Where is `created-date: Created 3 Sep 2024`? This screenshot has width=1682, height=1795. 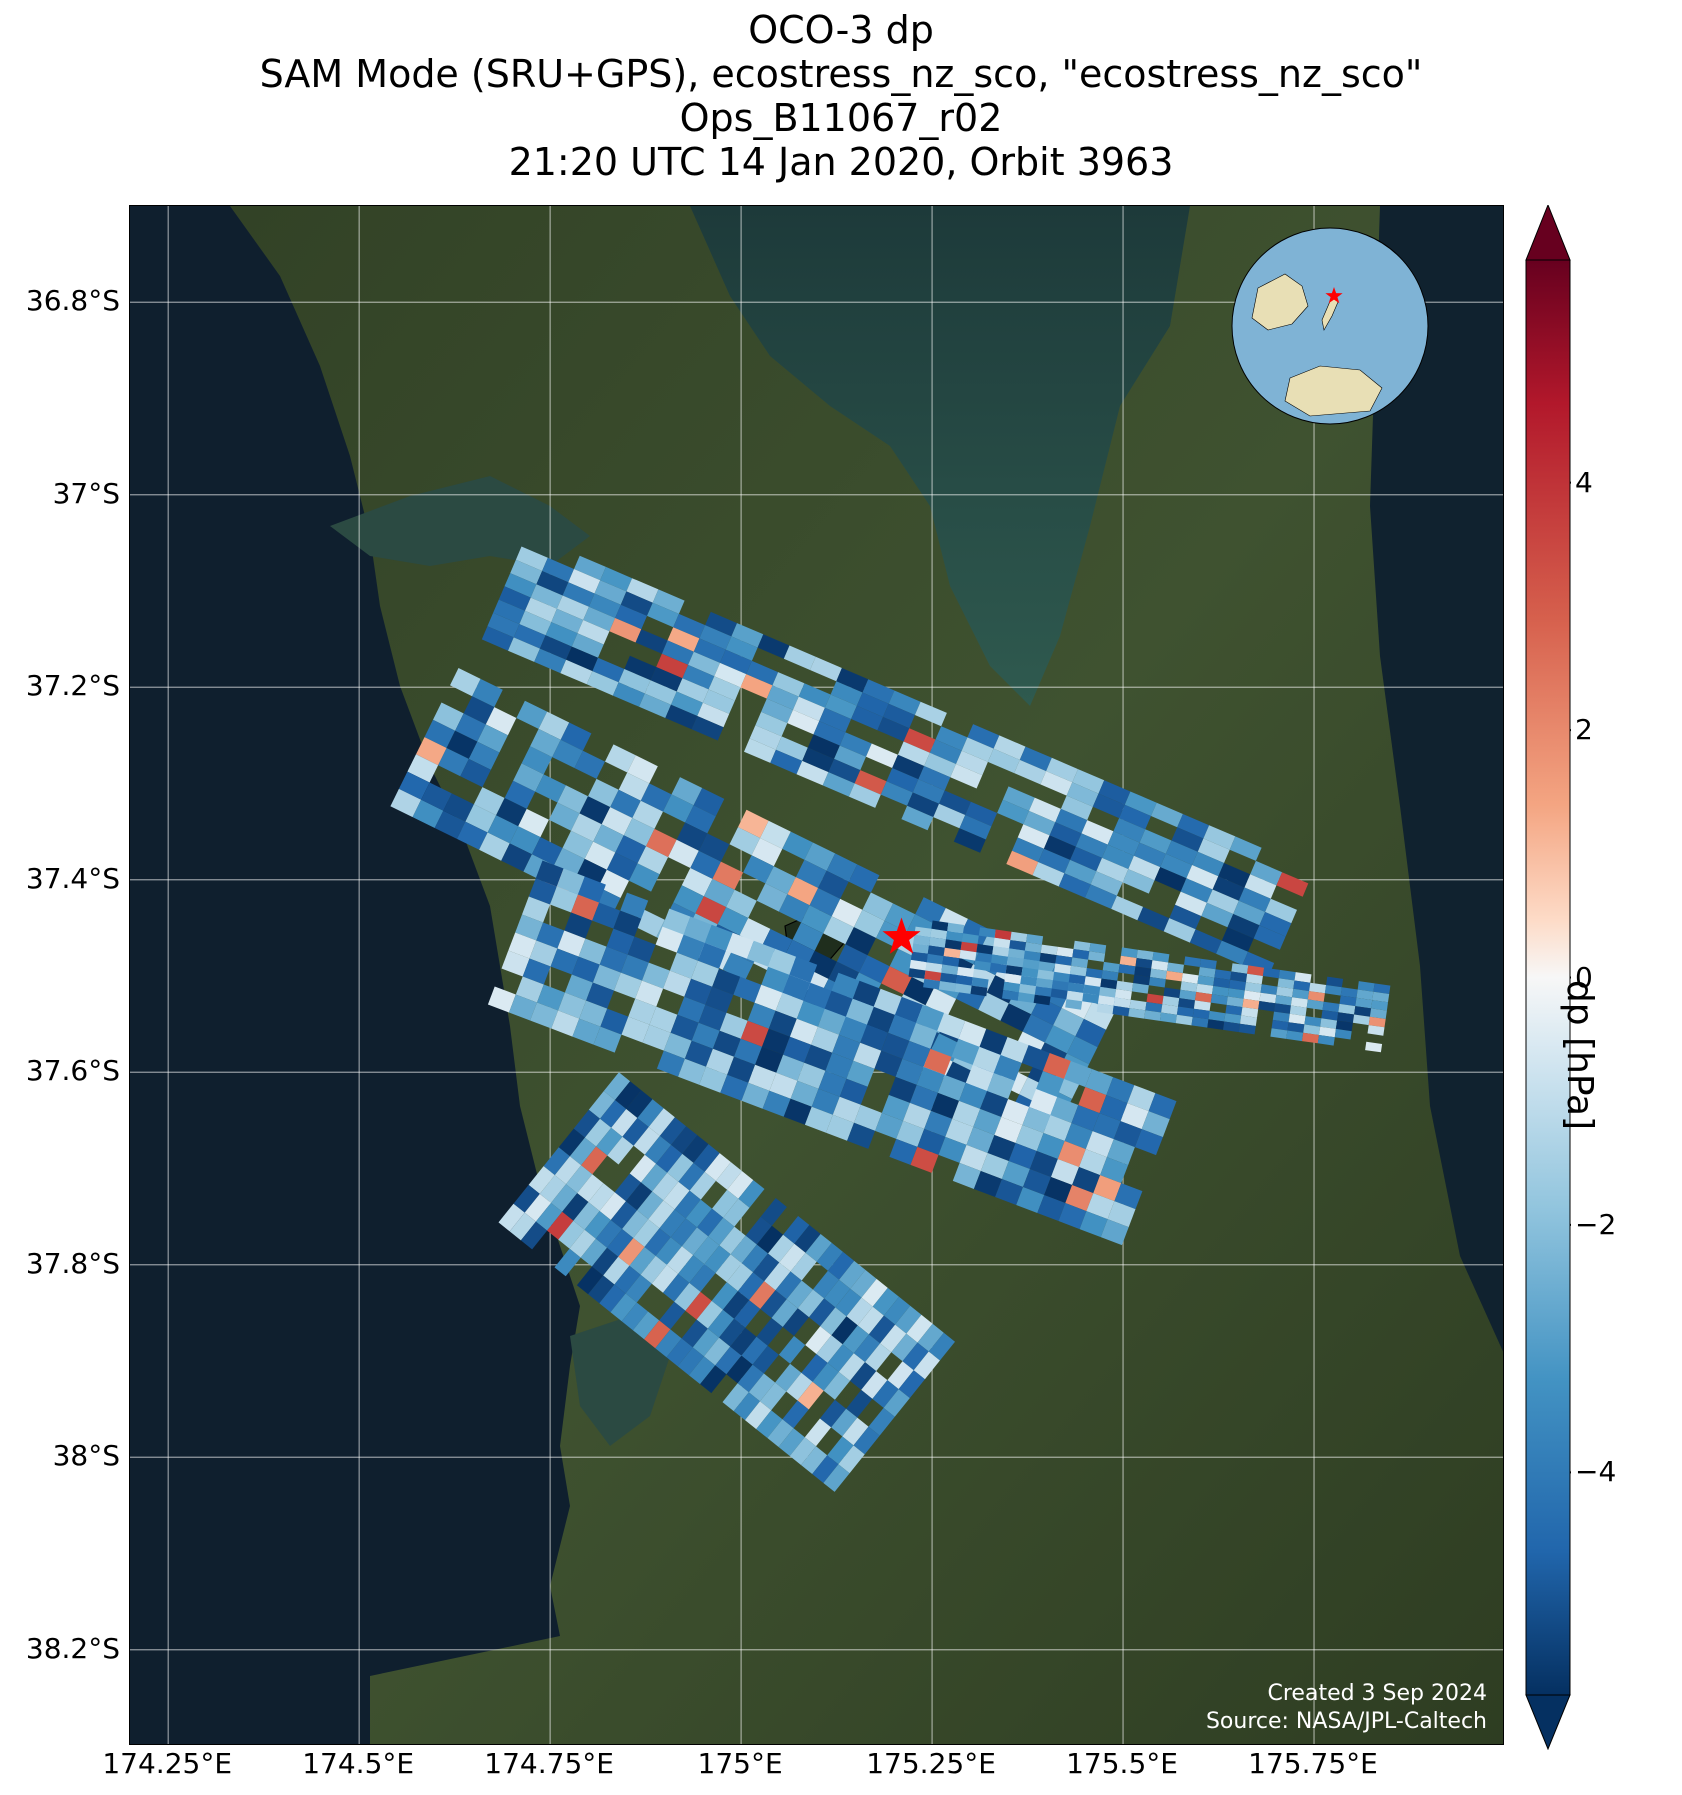
created-date: Created 3 Sep 2024 is located at coordinates (1377, 1693).